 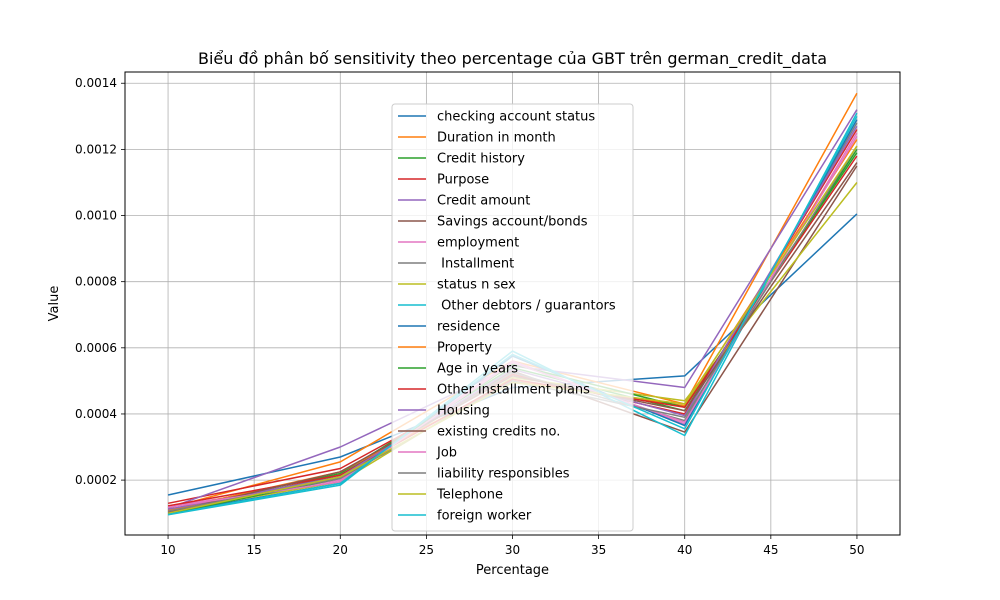 I want to click on legend-label: Credit amount, so click(x=483, y=201).